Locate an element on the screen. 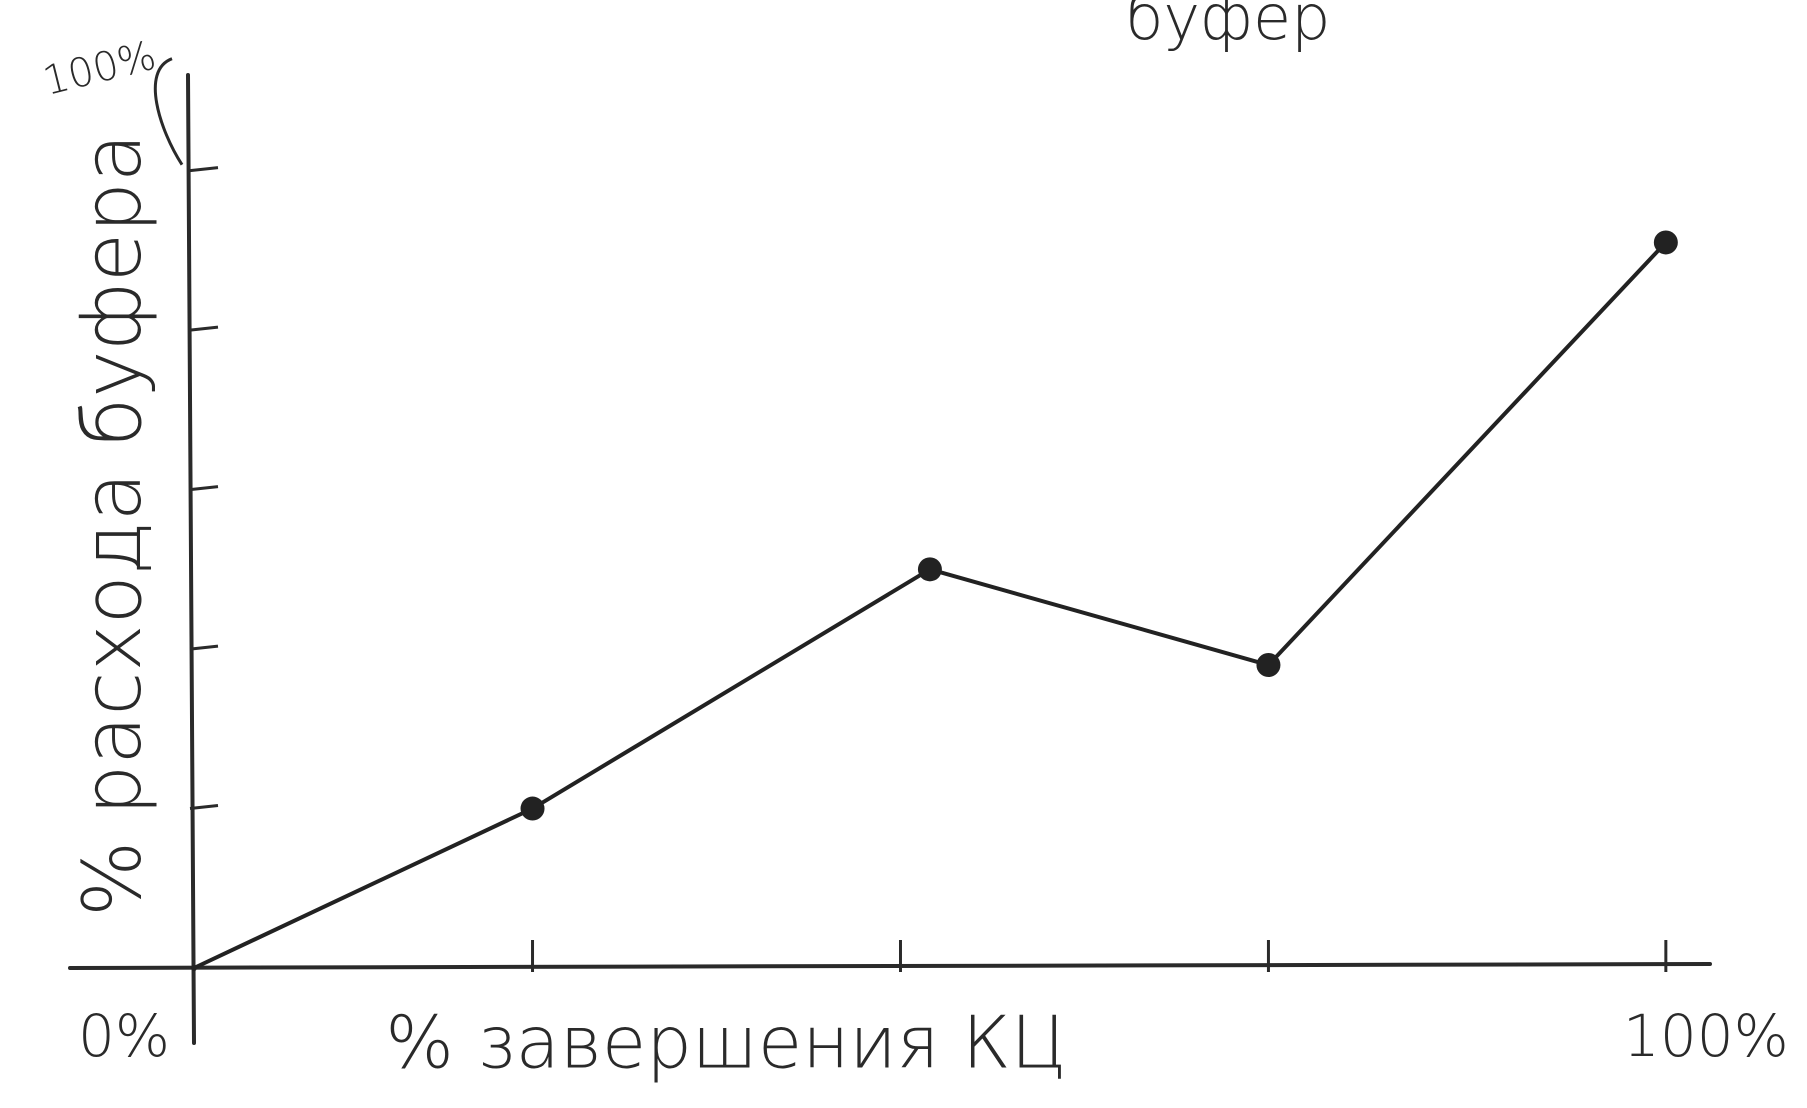 The height and width of the screenshot is (1108, 1807). x-axis-label: % завершения КЦ is located at coordinates (725, 1043).